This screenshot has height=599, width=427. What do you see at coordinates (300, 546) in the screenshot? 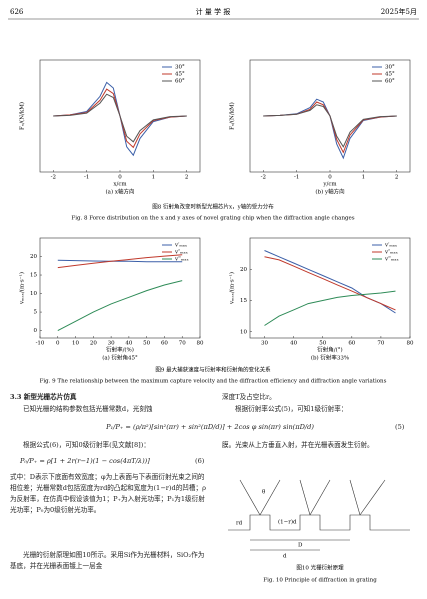
I see `fig-label: D` at bounding box center [300, 546].